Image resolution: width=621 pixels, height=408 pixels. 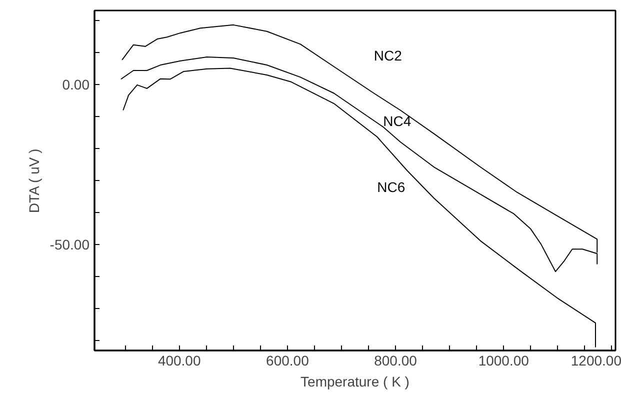 I want to click on x-tick-label: 400.00, so click(x=179, y=360).